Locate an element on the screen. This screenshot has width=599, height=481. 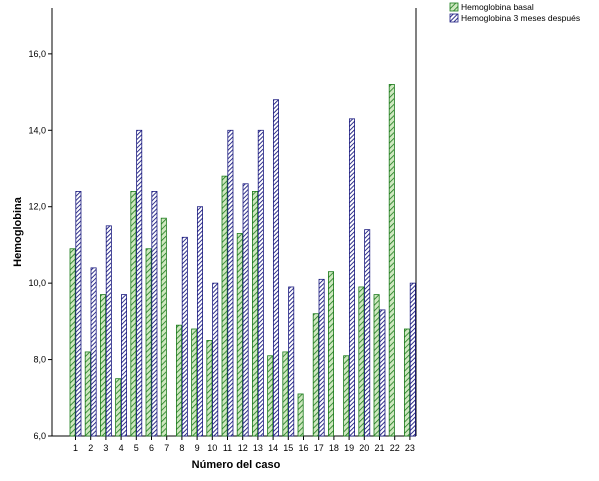
x-tick-label: 16 is located at coordinates (303, 448).